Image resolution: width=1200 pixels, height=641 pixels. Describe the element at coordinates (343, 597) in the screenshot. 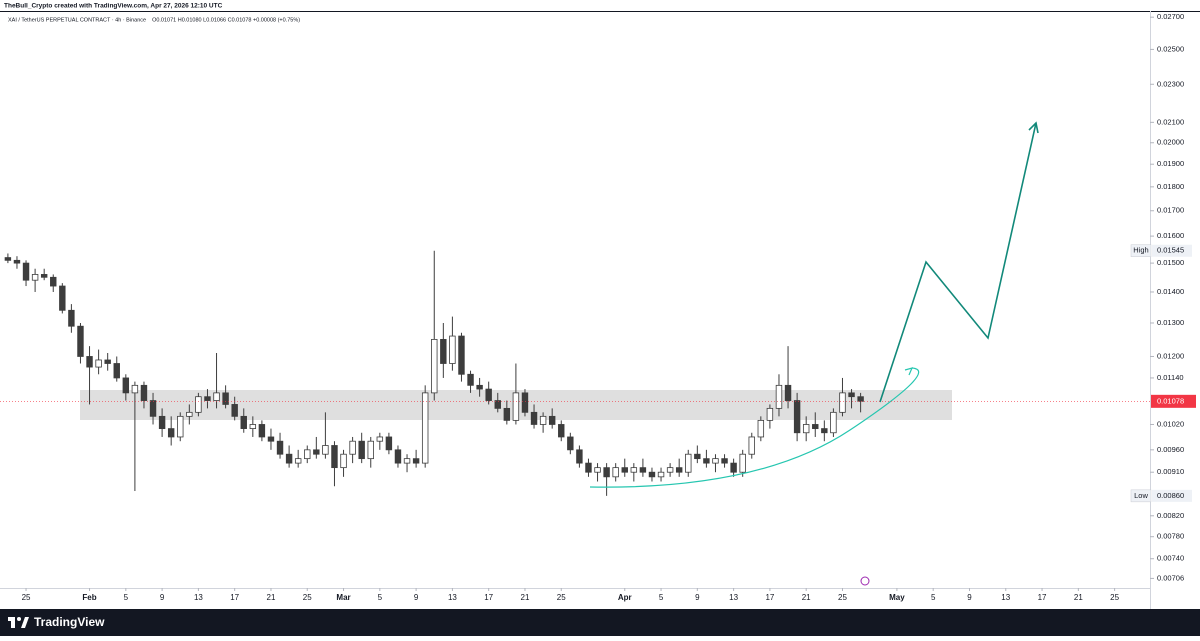

I see `x-tick-label: Mar` at that location.